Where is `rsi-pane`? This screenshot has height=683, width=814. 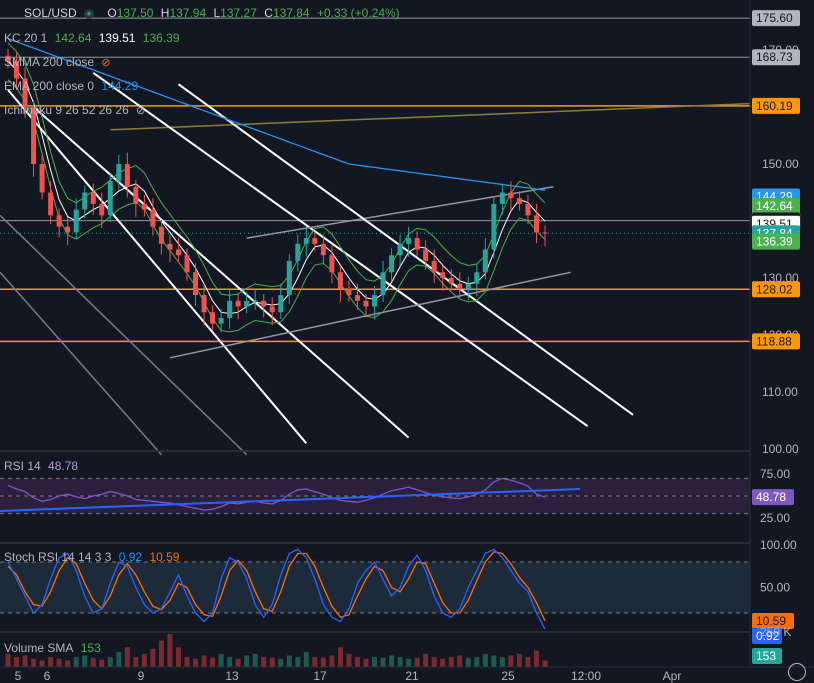 rsi-pane is located at coordinates (407, 482).